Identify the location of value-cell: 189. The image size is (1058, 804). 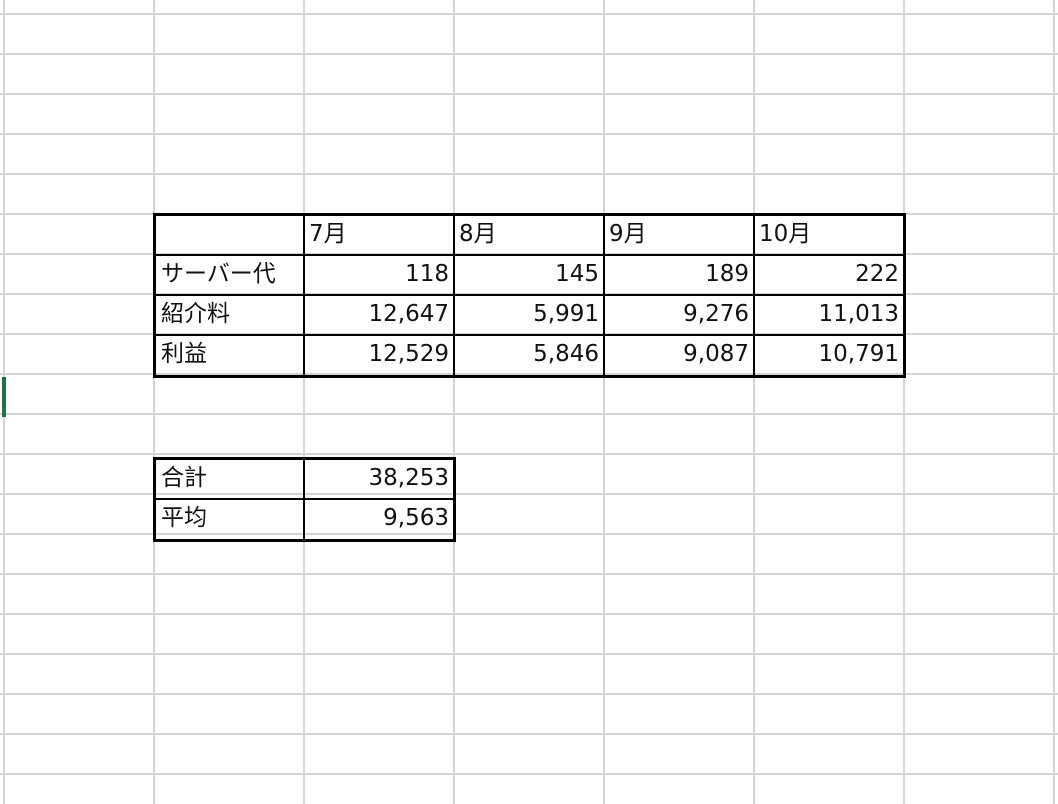
(727, 274).